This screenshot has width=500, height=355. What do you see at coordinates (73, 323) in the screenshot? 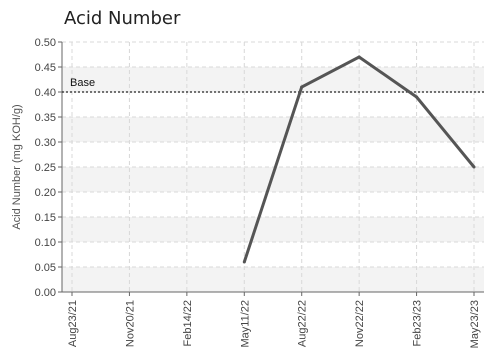
I see `x-tick-label: Aug23/21` at bounding box center [73, 323].